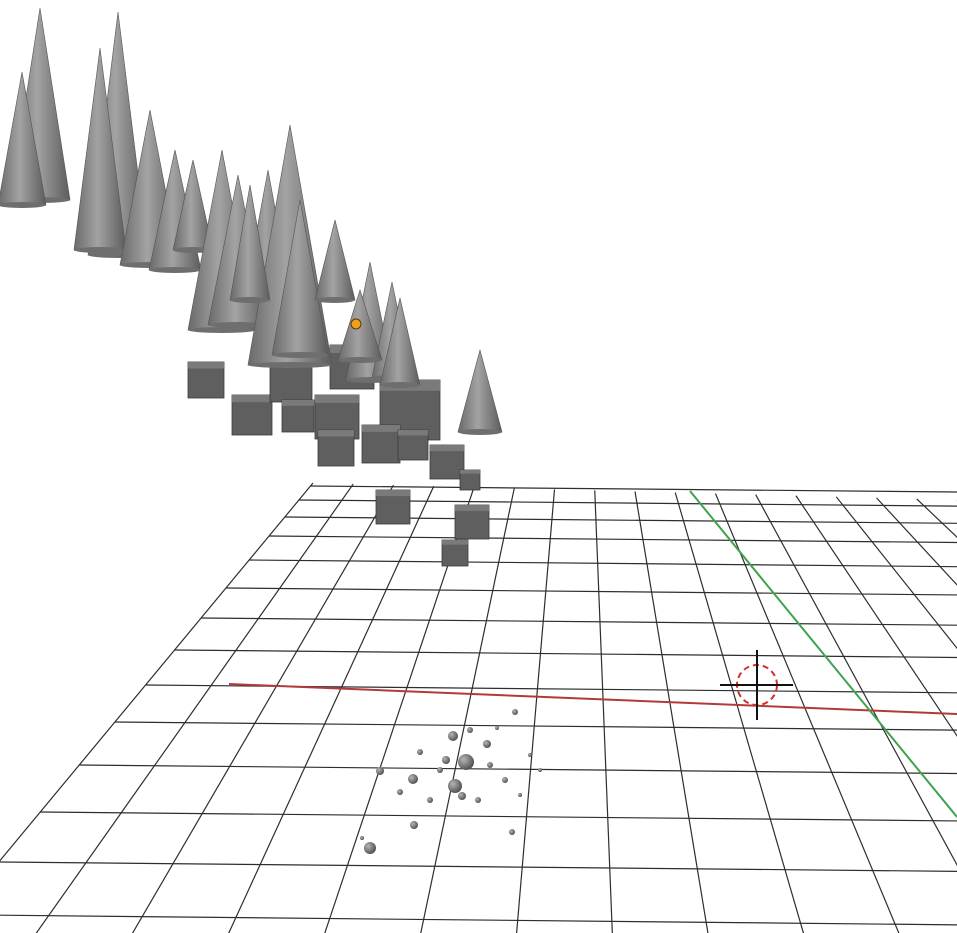 The height and width of the screenshot is (933, 957). I want to click on y-axis-line, so click(823, 654).